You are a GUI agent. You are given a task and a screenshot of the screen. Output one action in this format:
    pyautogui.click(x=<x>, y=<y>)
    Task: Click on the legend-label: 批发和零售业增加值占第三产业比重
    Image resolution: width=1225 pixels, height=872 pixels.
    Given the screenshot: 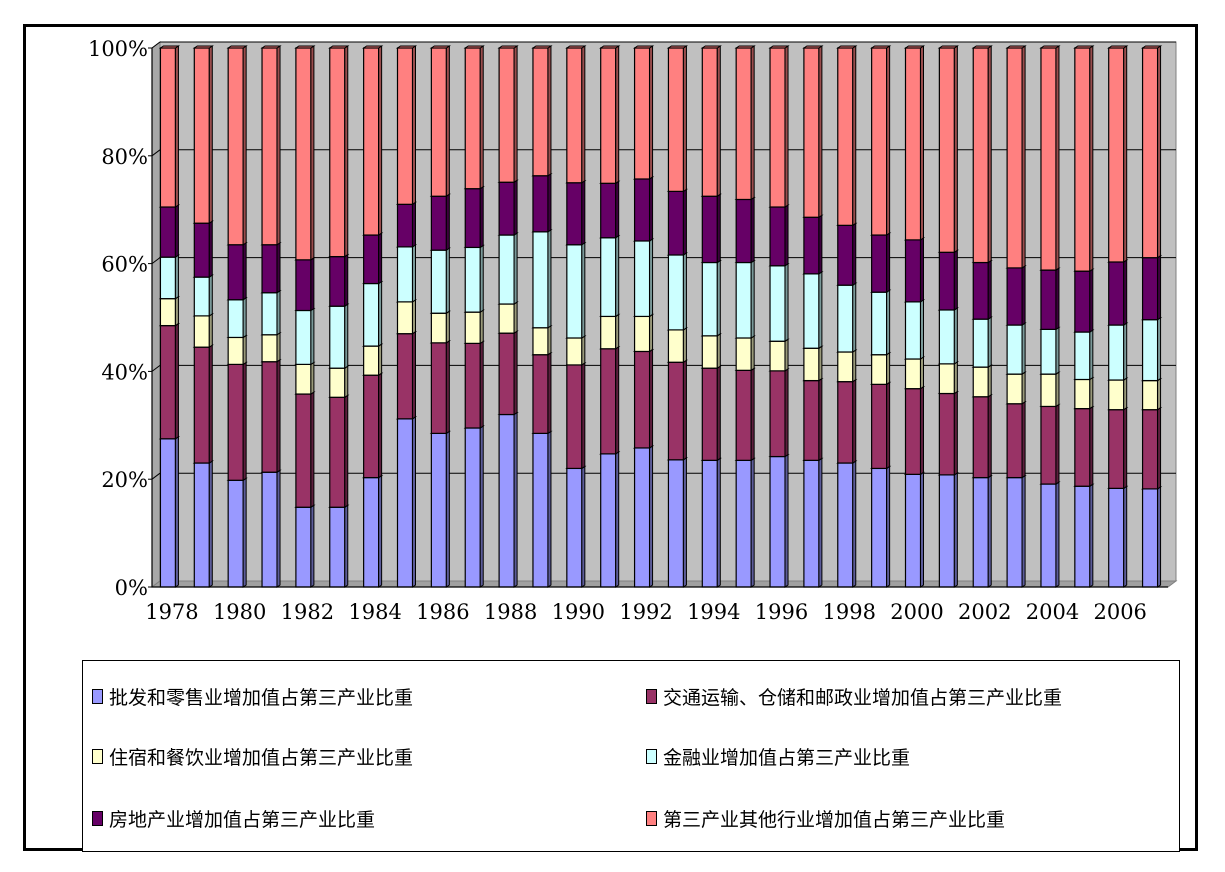 What is the action you would take?
    pyautogui.click(x=261, y=698)
    